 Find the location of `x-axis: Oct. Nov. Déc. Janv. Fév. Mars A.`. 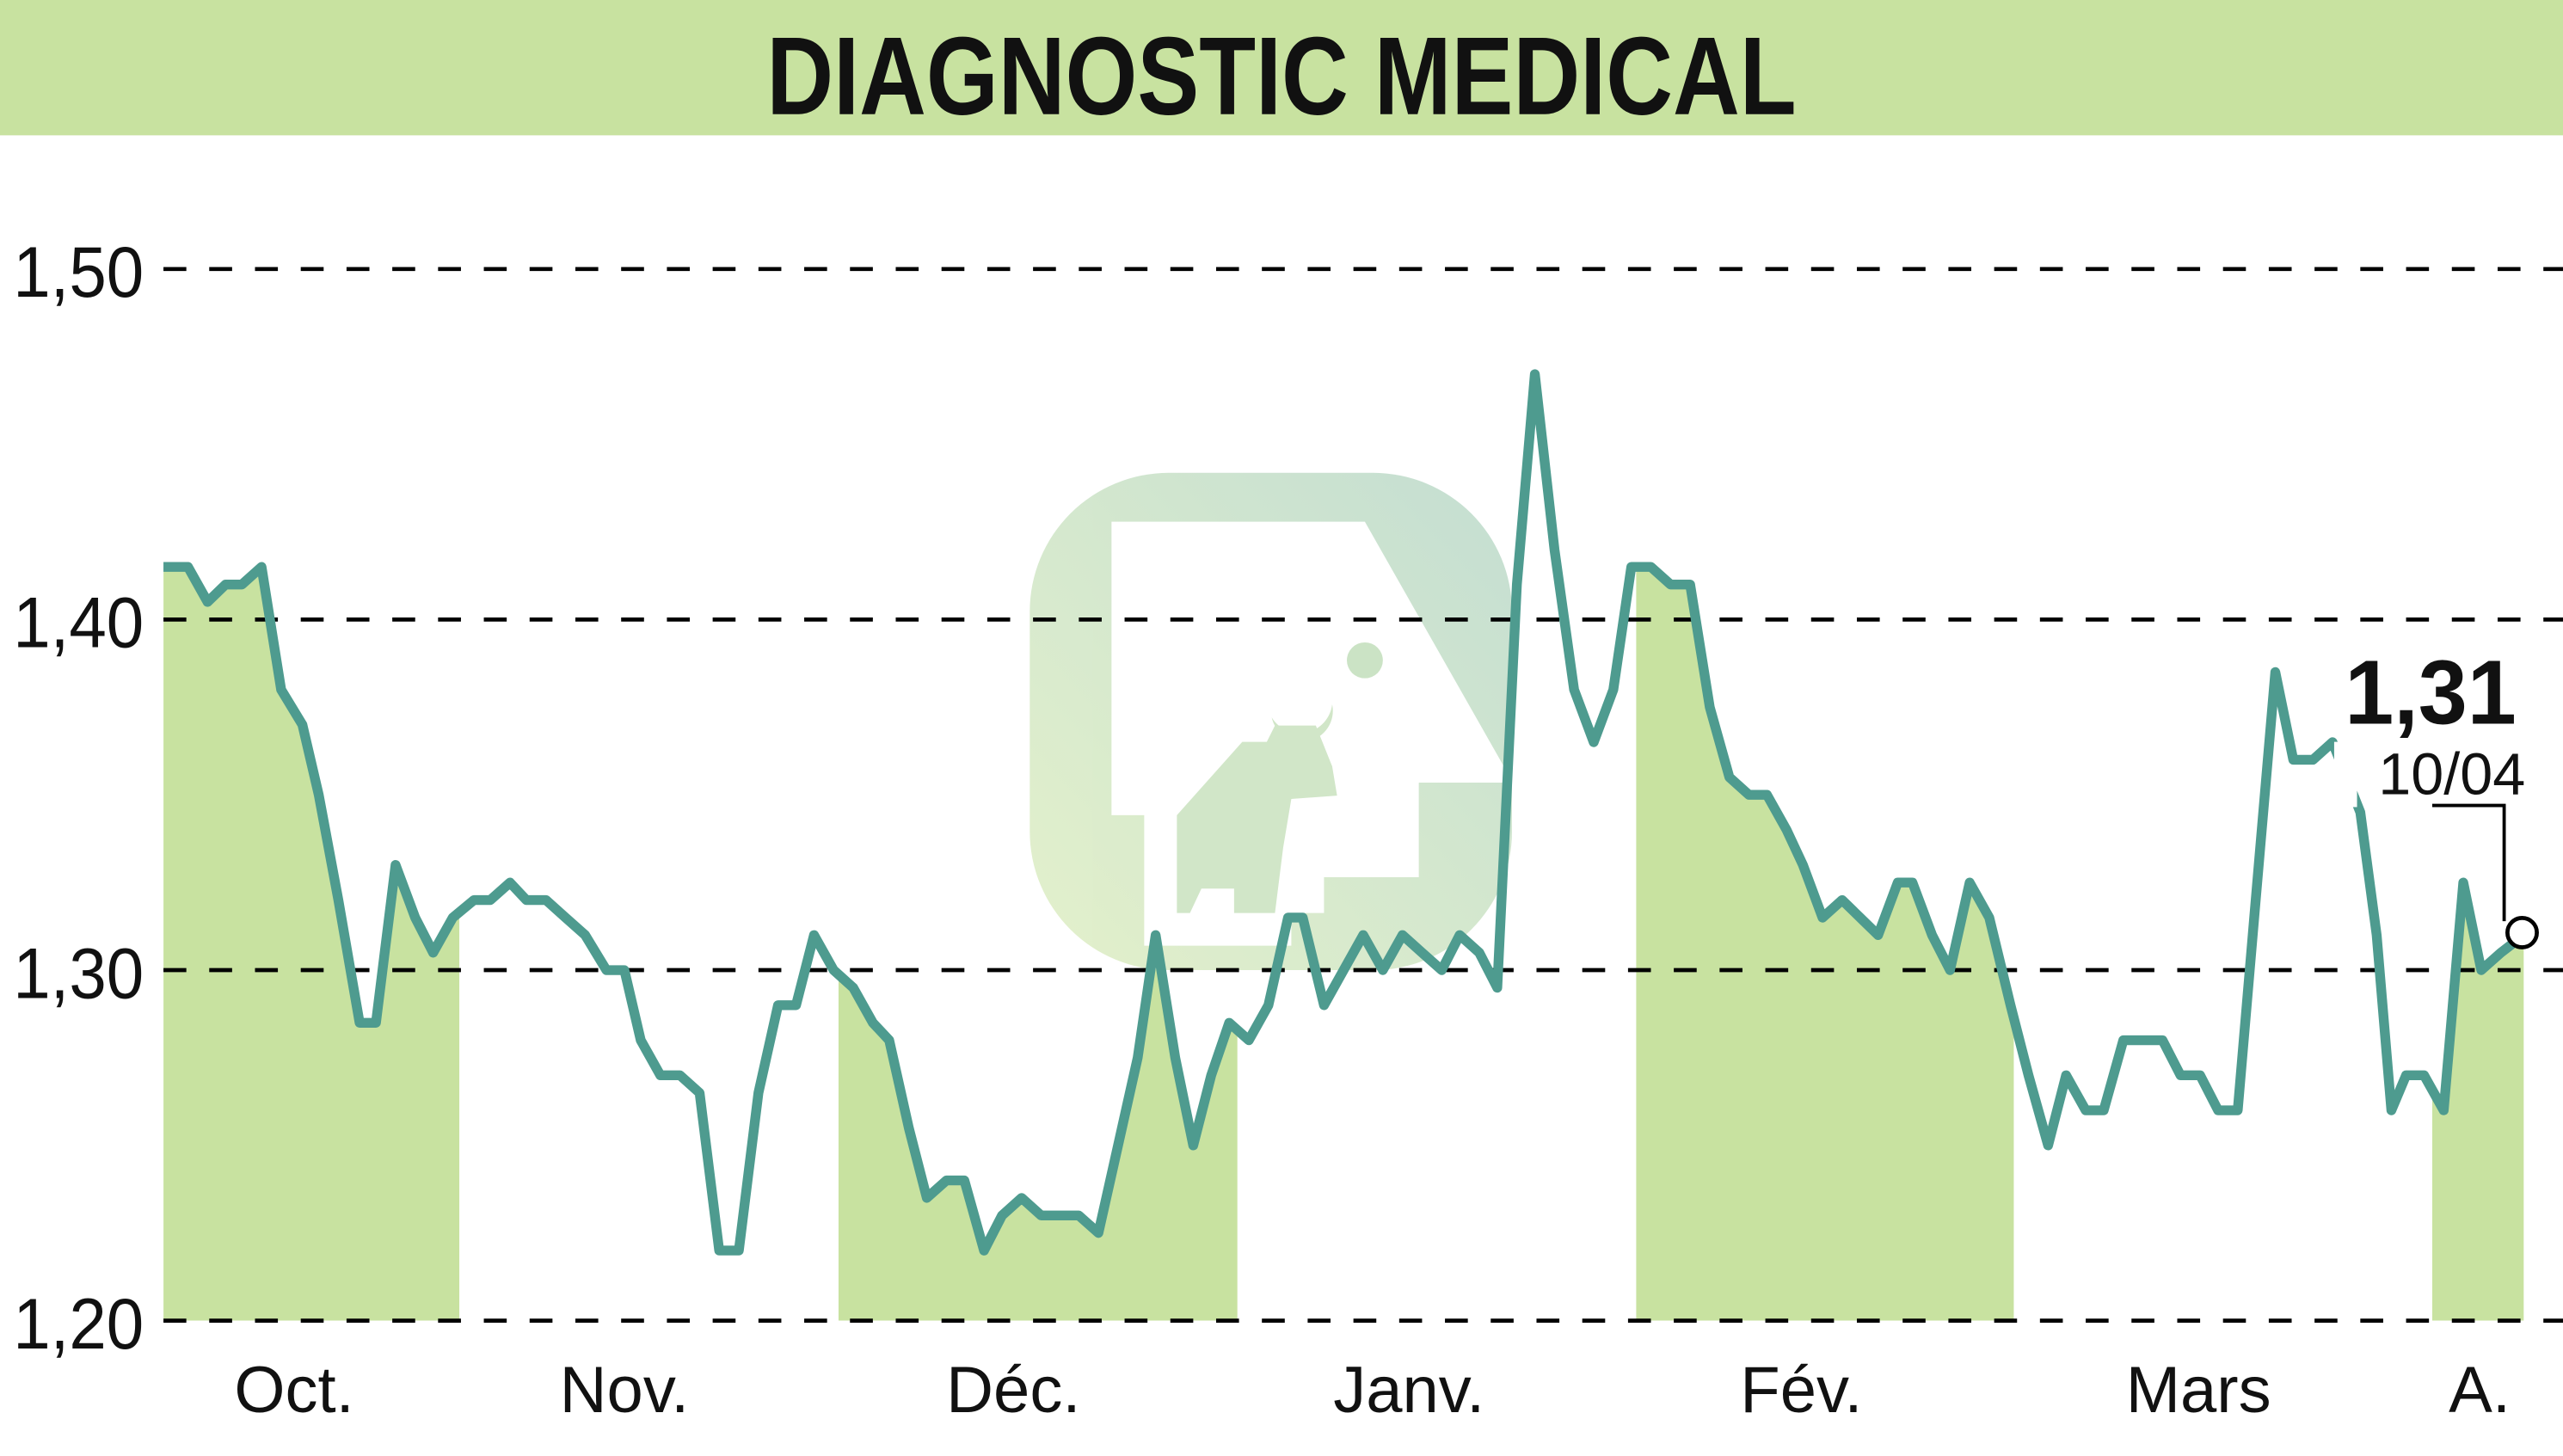

x-axis: Oct. Nov. Déc. Janv. Fév. Mars A. is located at coordinates (1372, 1391).